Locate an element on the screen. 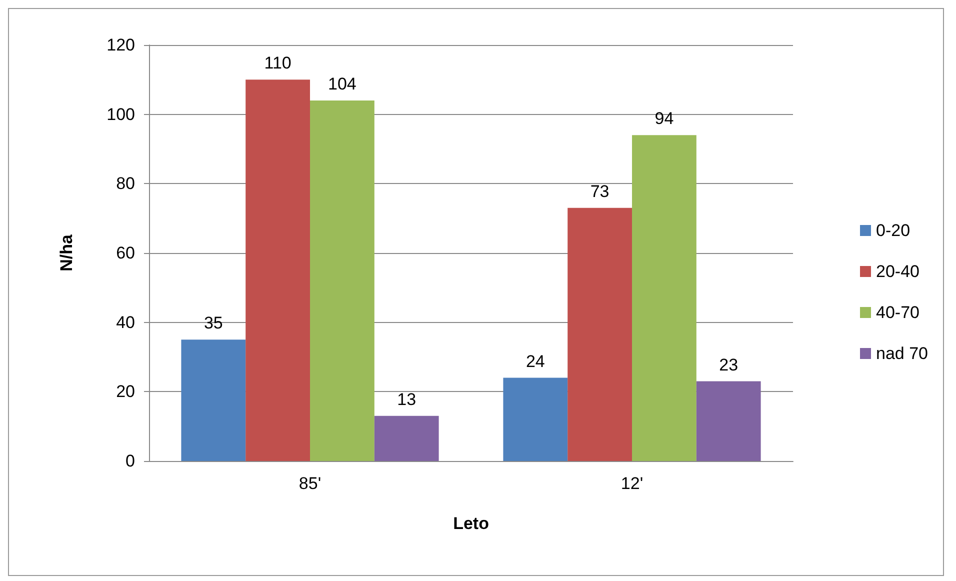 This screenshot has height=581, width=956. legend-label: 0-20 is located at coordinates (893, 230).